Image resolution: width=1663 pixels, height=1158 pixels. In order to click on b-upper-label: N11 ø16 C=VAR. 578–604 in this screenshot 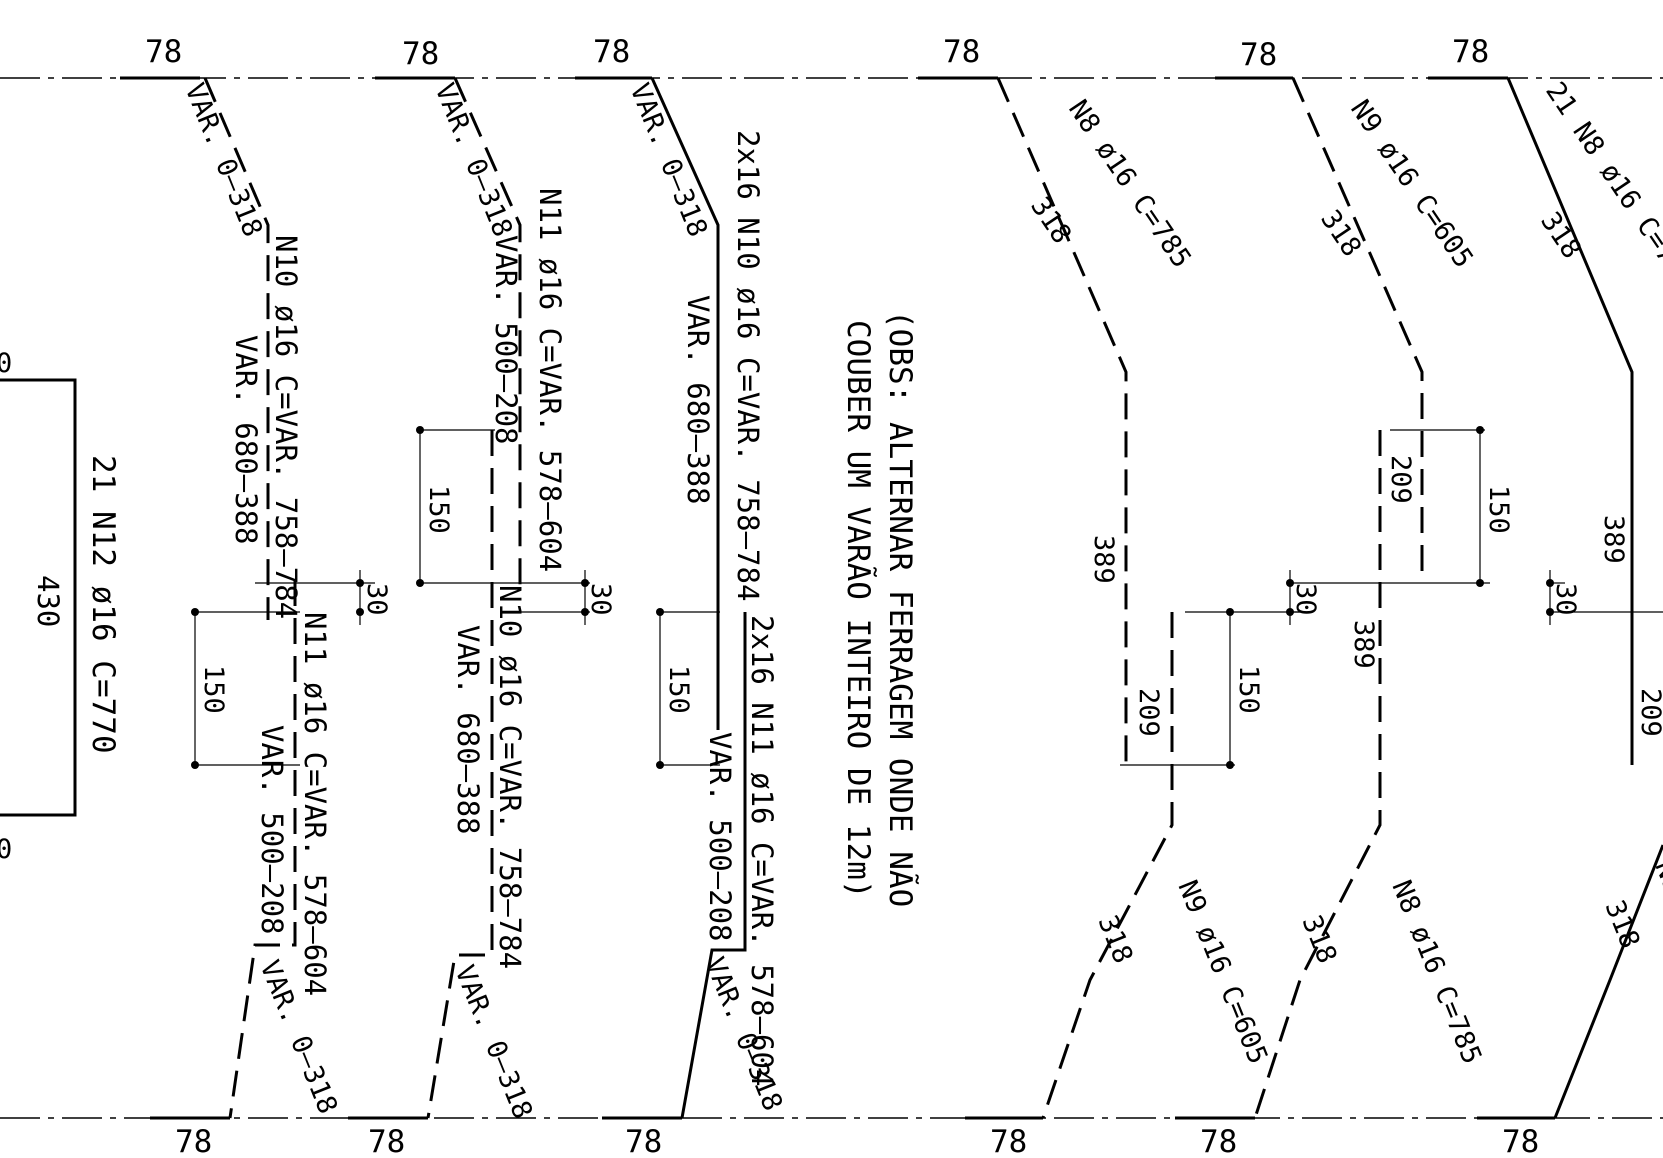, I will do `click(550, 380)`.